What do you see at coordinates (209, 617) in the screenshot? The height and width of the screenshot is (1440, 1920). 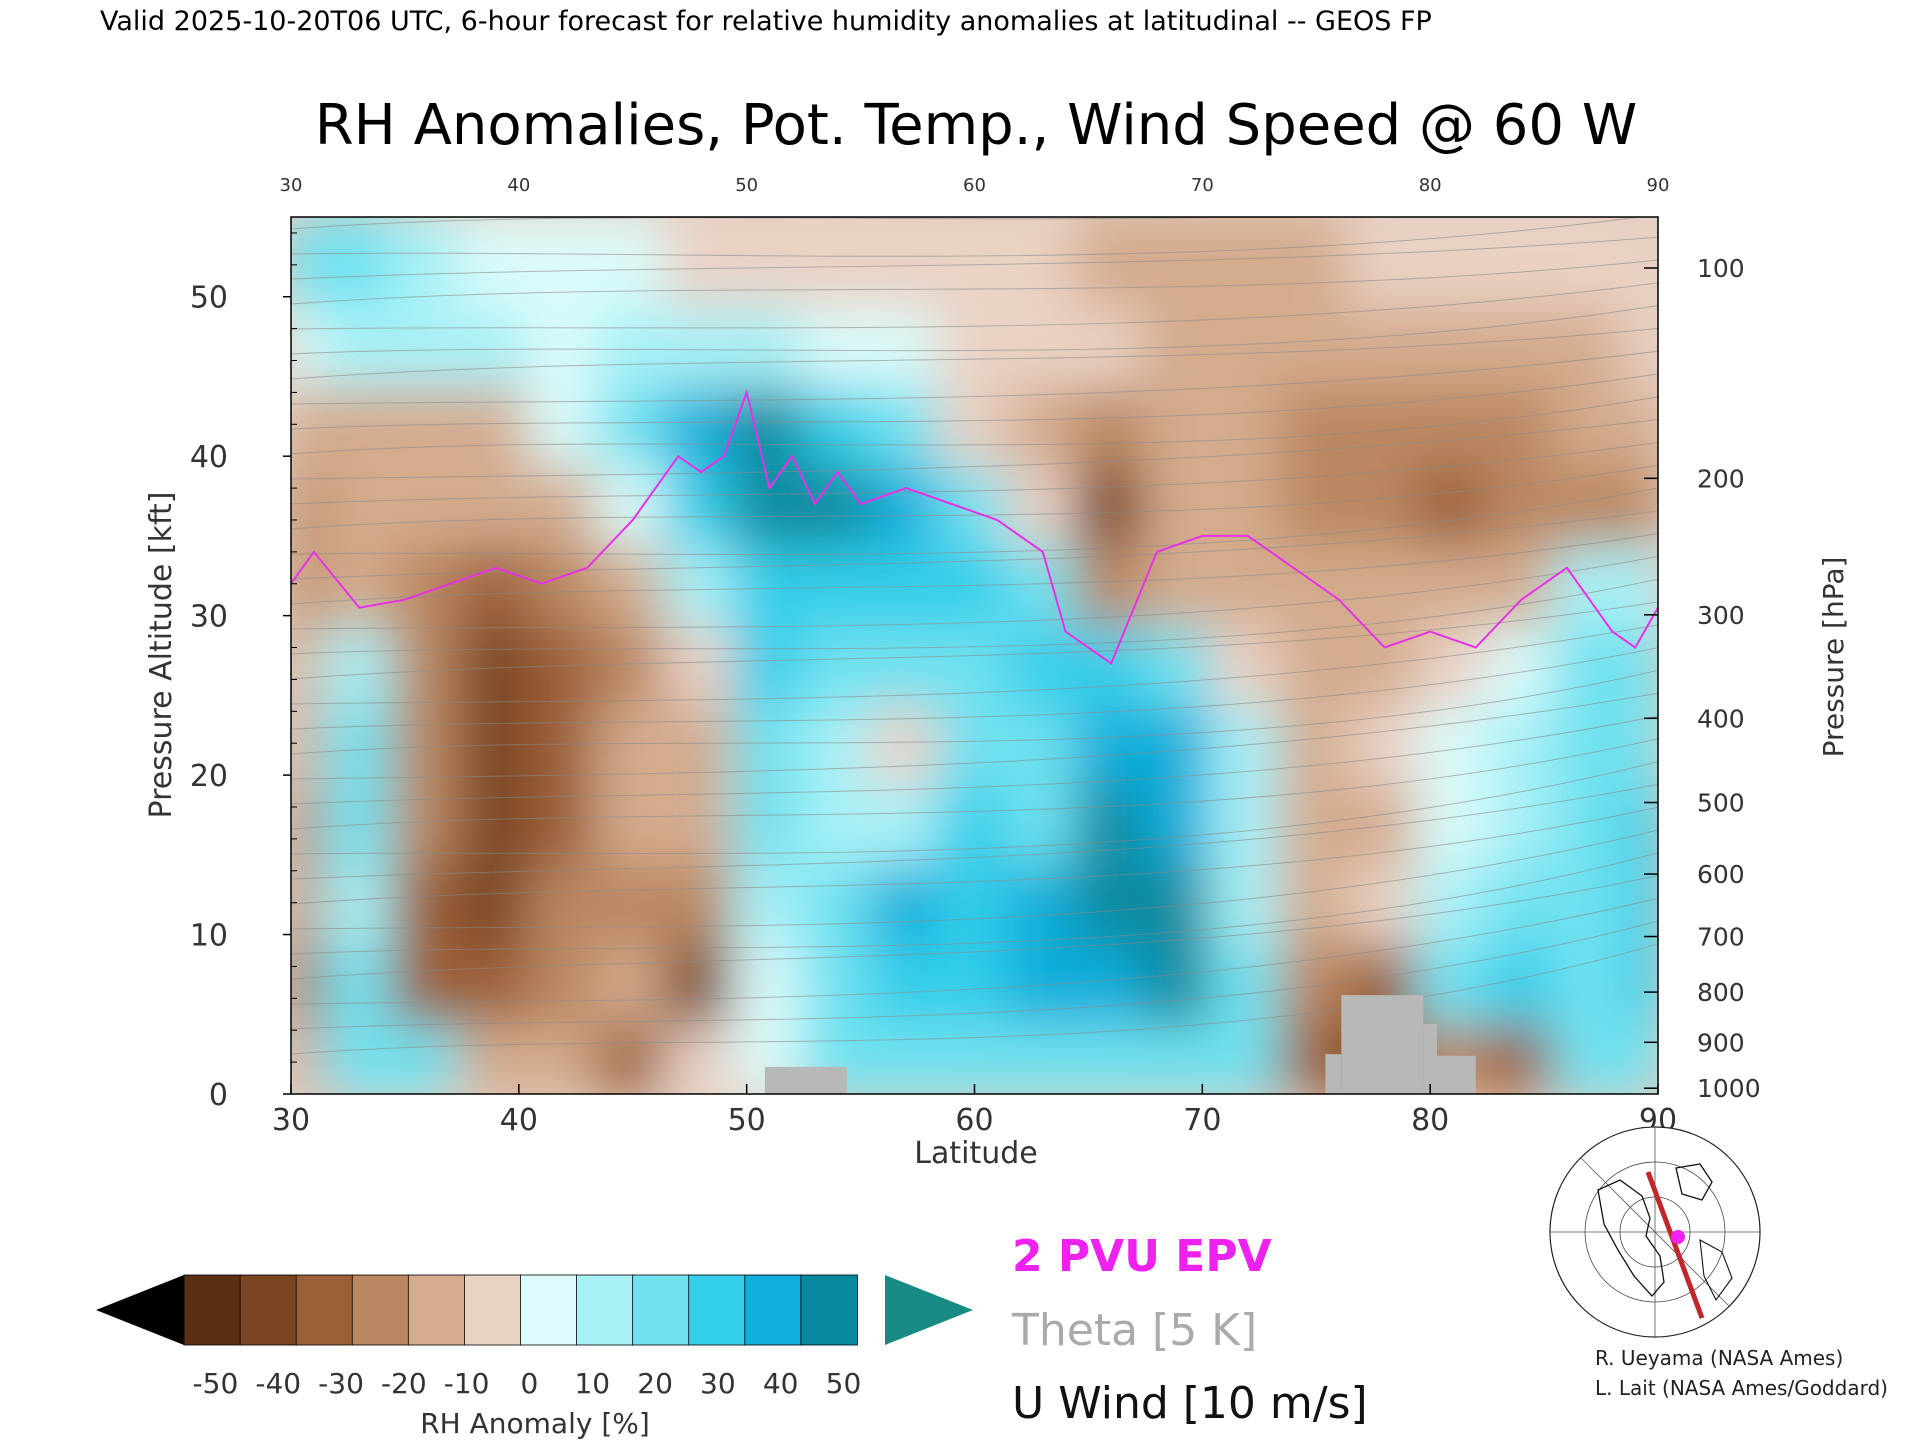 I see `y-tick-label: 30` at bounding box center [209, 617].